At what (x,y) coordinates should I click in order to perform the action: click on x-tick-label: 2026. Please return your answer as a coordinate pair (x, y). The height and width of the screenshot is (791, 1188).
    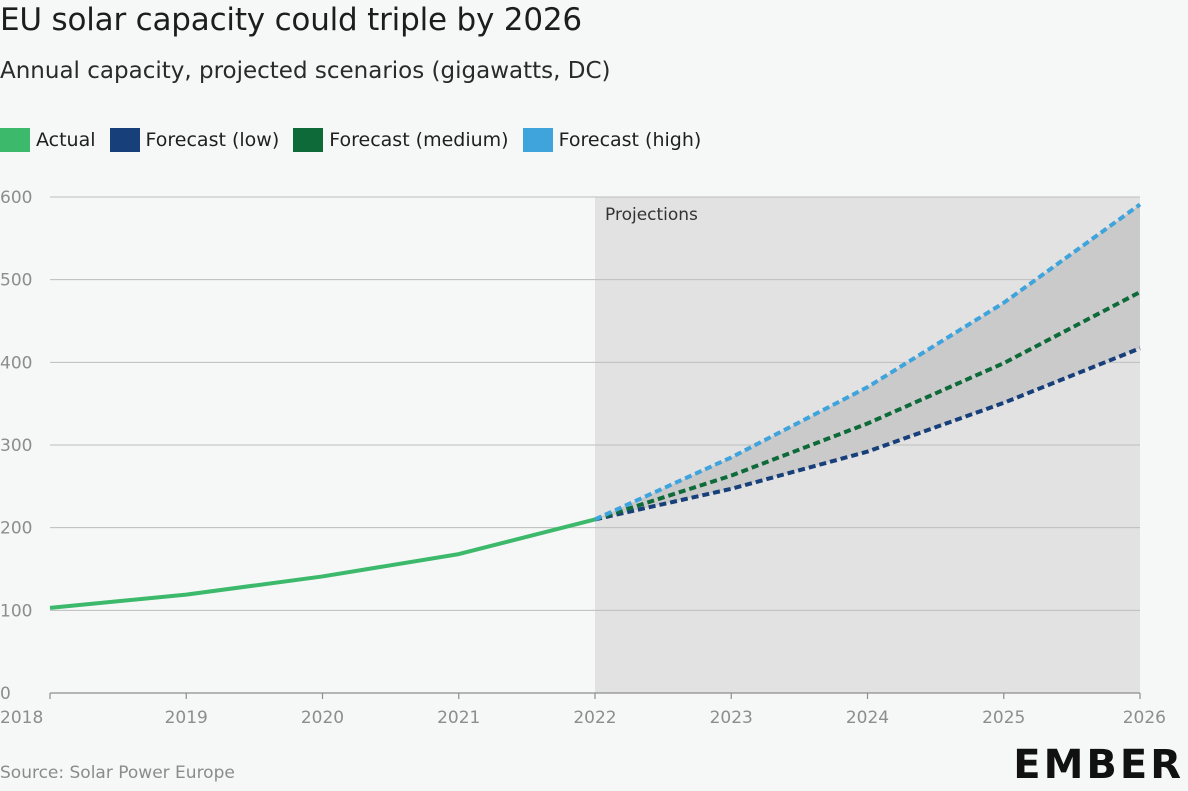
    Looking at the image, I should click on (1144, 718).